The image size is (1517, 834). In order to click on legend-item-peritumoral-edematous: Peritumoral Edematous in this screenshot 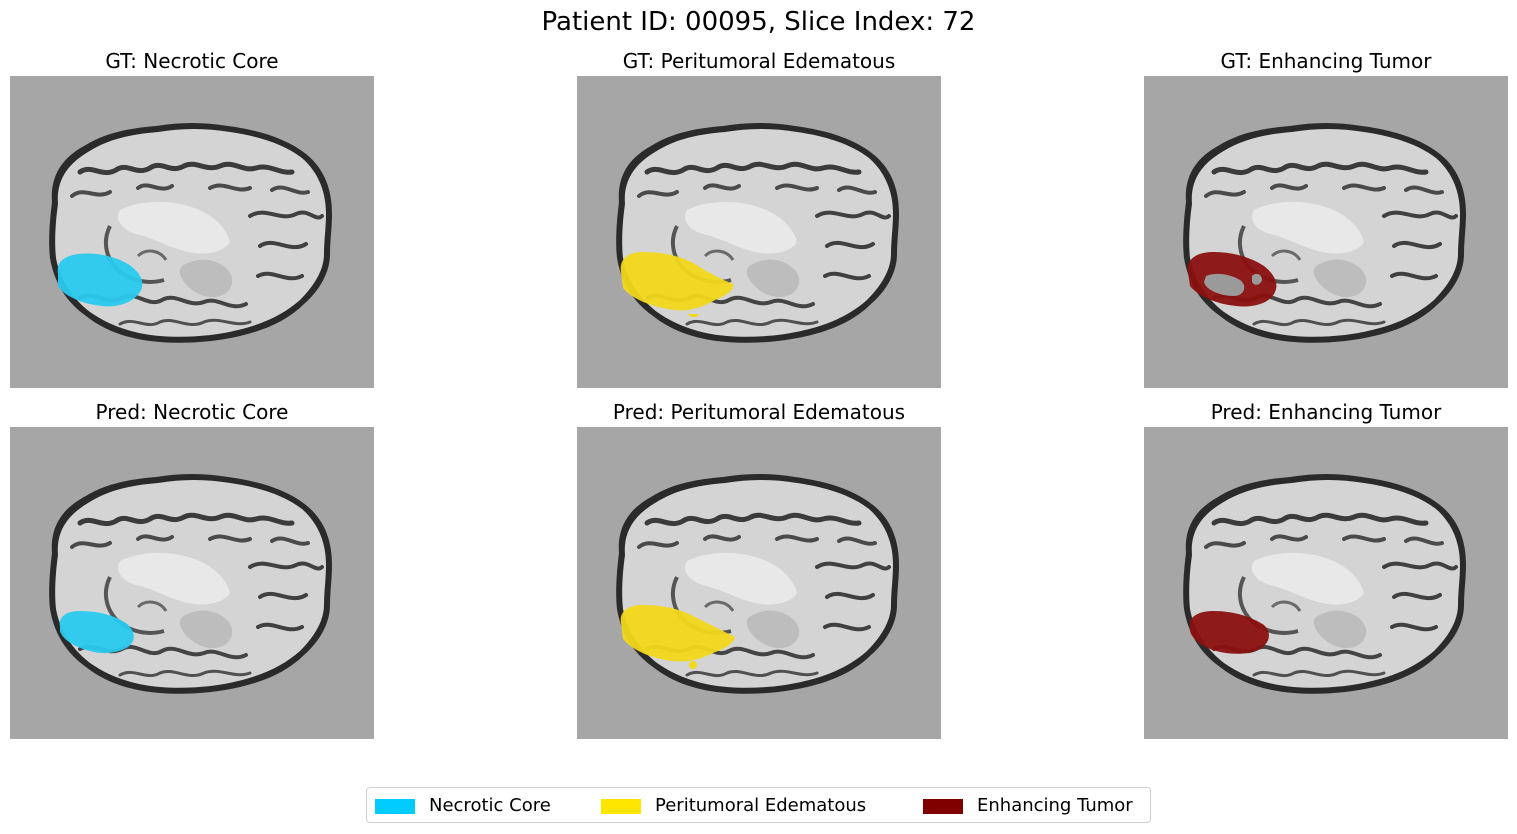, I will do `click(733, 806)`.